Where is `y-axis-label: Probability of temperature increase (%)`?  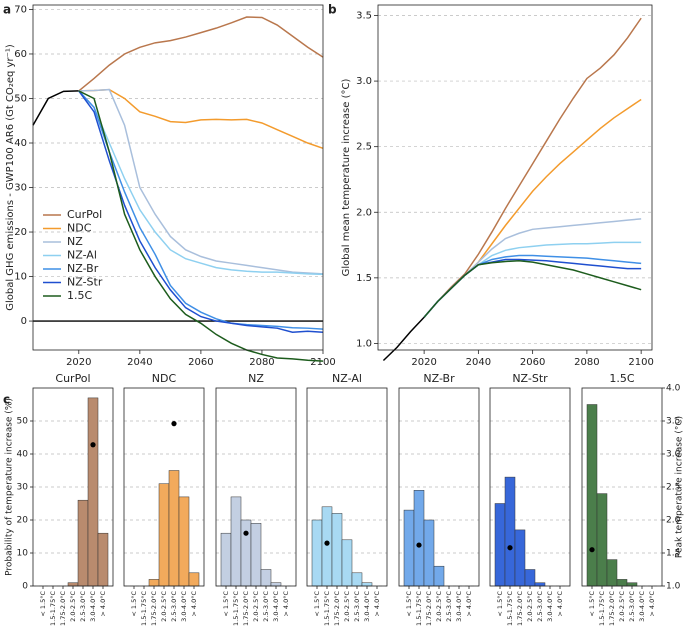
y-axis-label: Probability of temperature increase (%) is located at coordinates (10, 487).